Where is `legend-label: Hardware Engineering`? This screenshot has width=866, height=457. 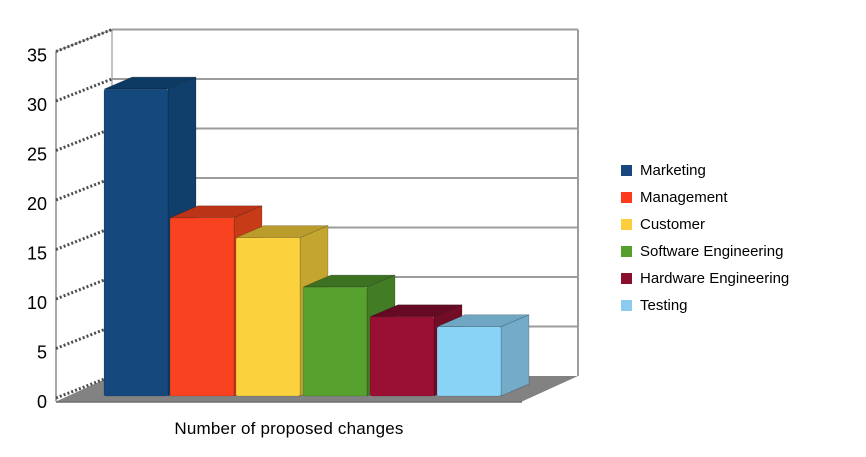 legend-label: Hardware Engineering is located at coordinates (715, 278).